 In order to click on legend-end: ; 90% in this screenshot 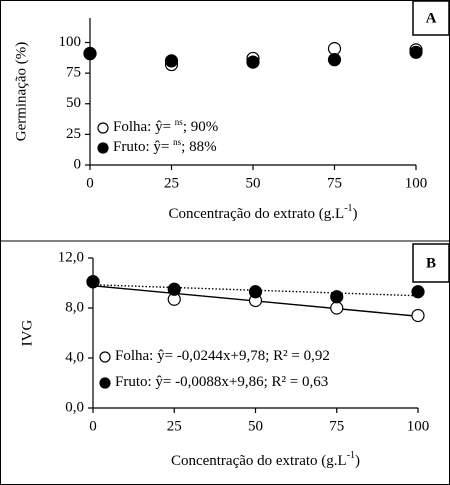, I will do `click(200, 127)`.